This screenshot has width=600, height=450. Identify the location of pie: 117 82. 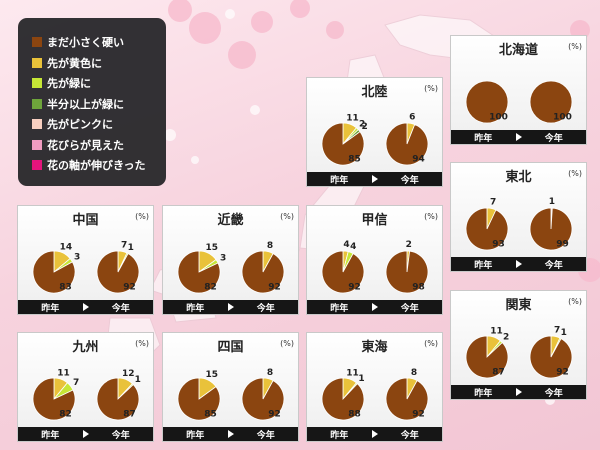
(55, 395).